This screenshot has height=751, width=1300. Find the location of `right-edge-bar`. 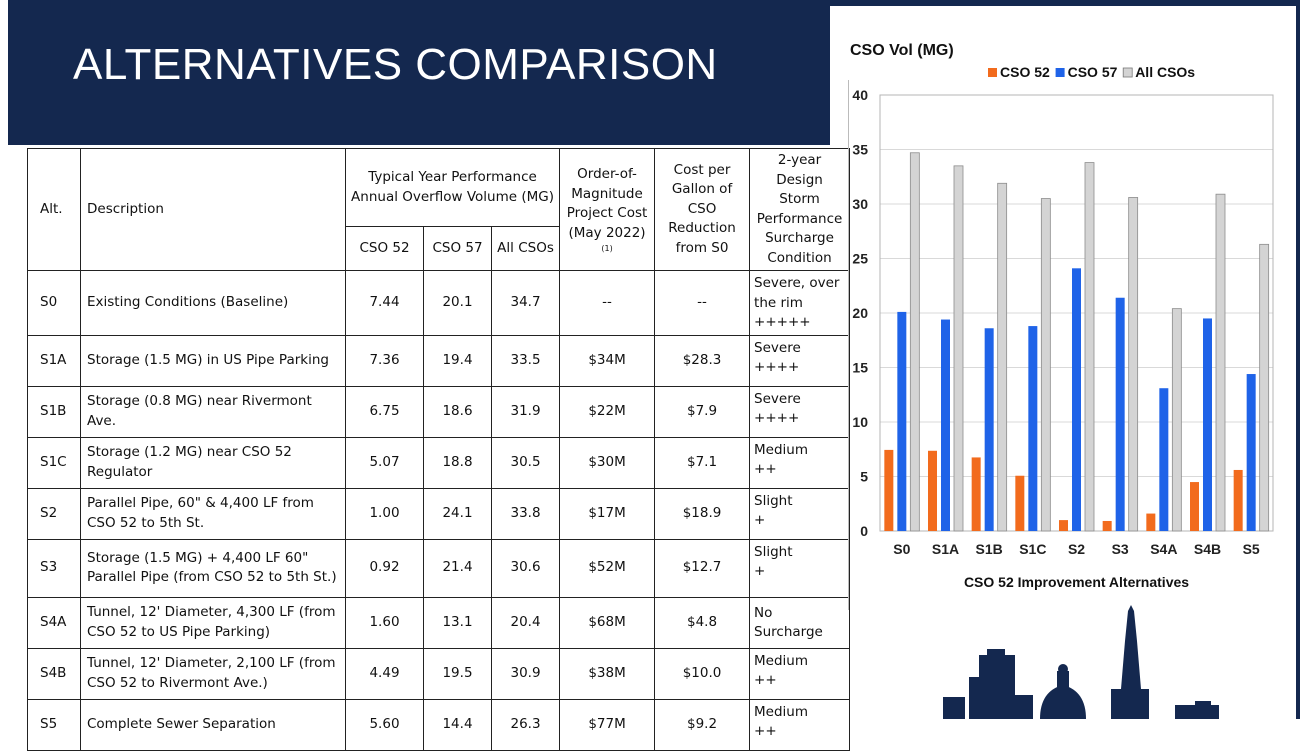

right-edge-bar is located at coordinates (1298, 359).